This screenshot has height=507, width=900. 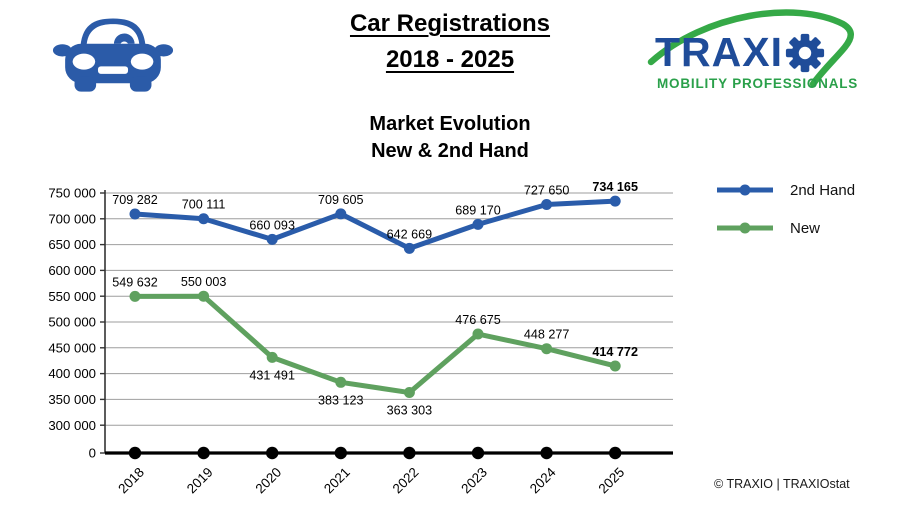 What do you see at coordinates (450, 23) in the screenshot?
I see `page-title-line1: Car Registrations` at bounding box center [450, 23].